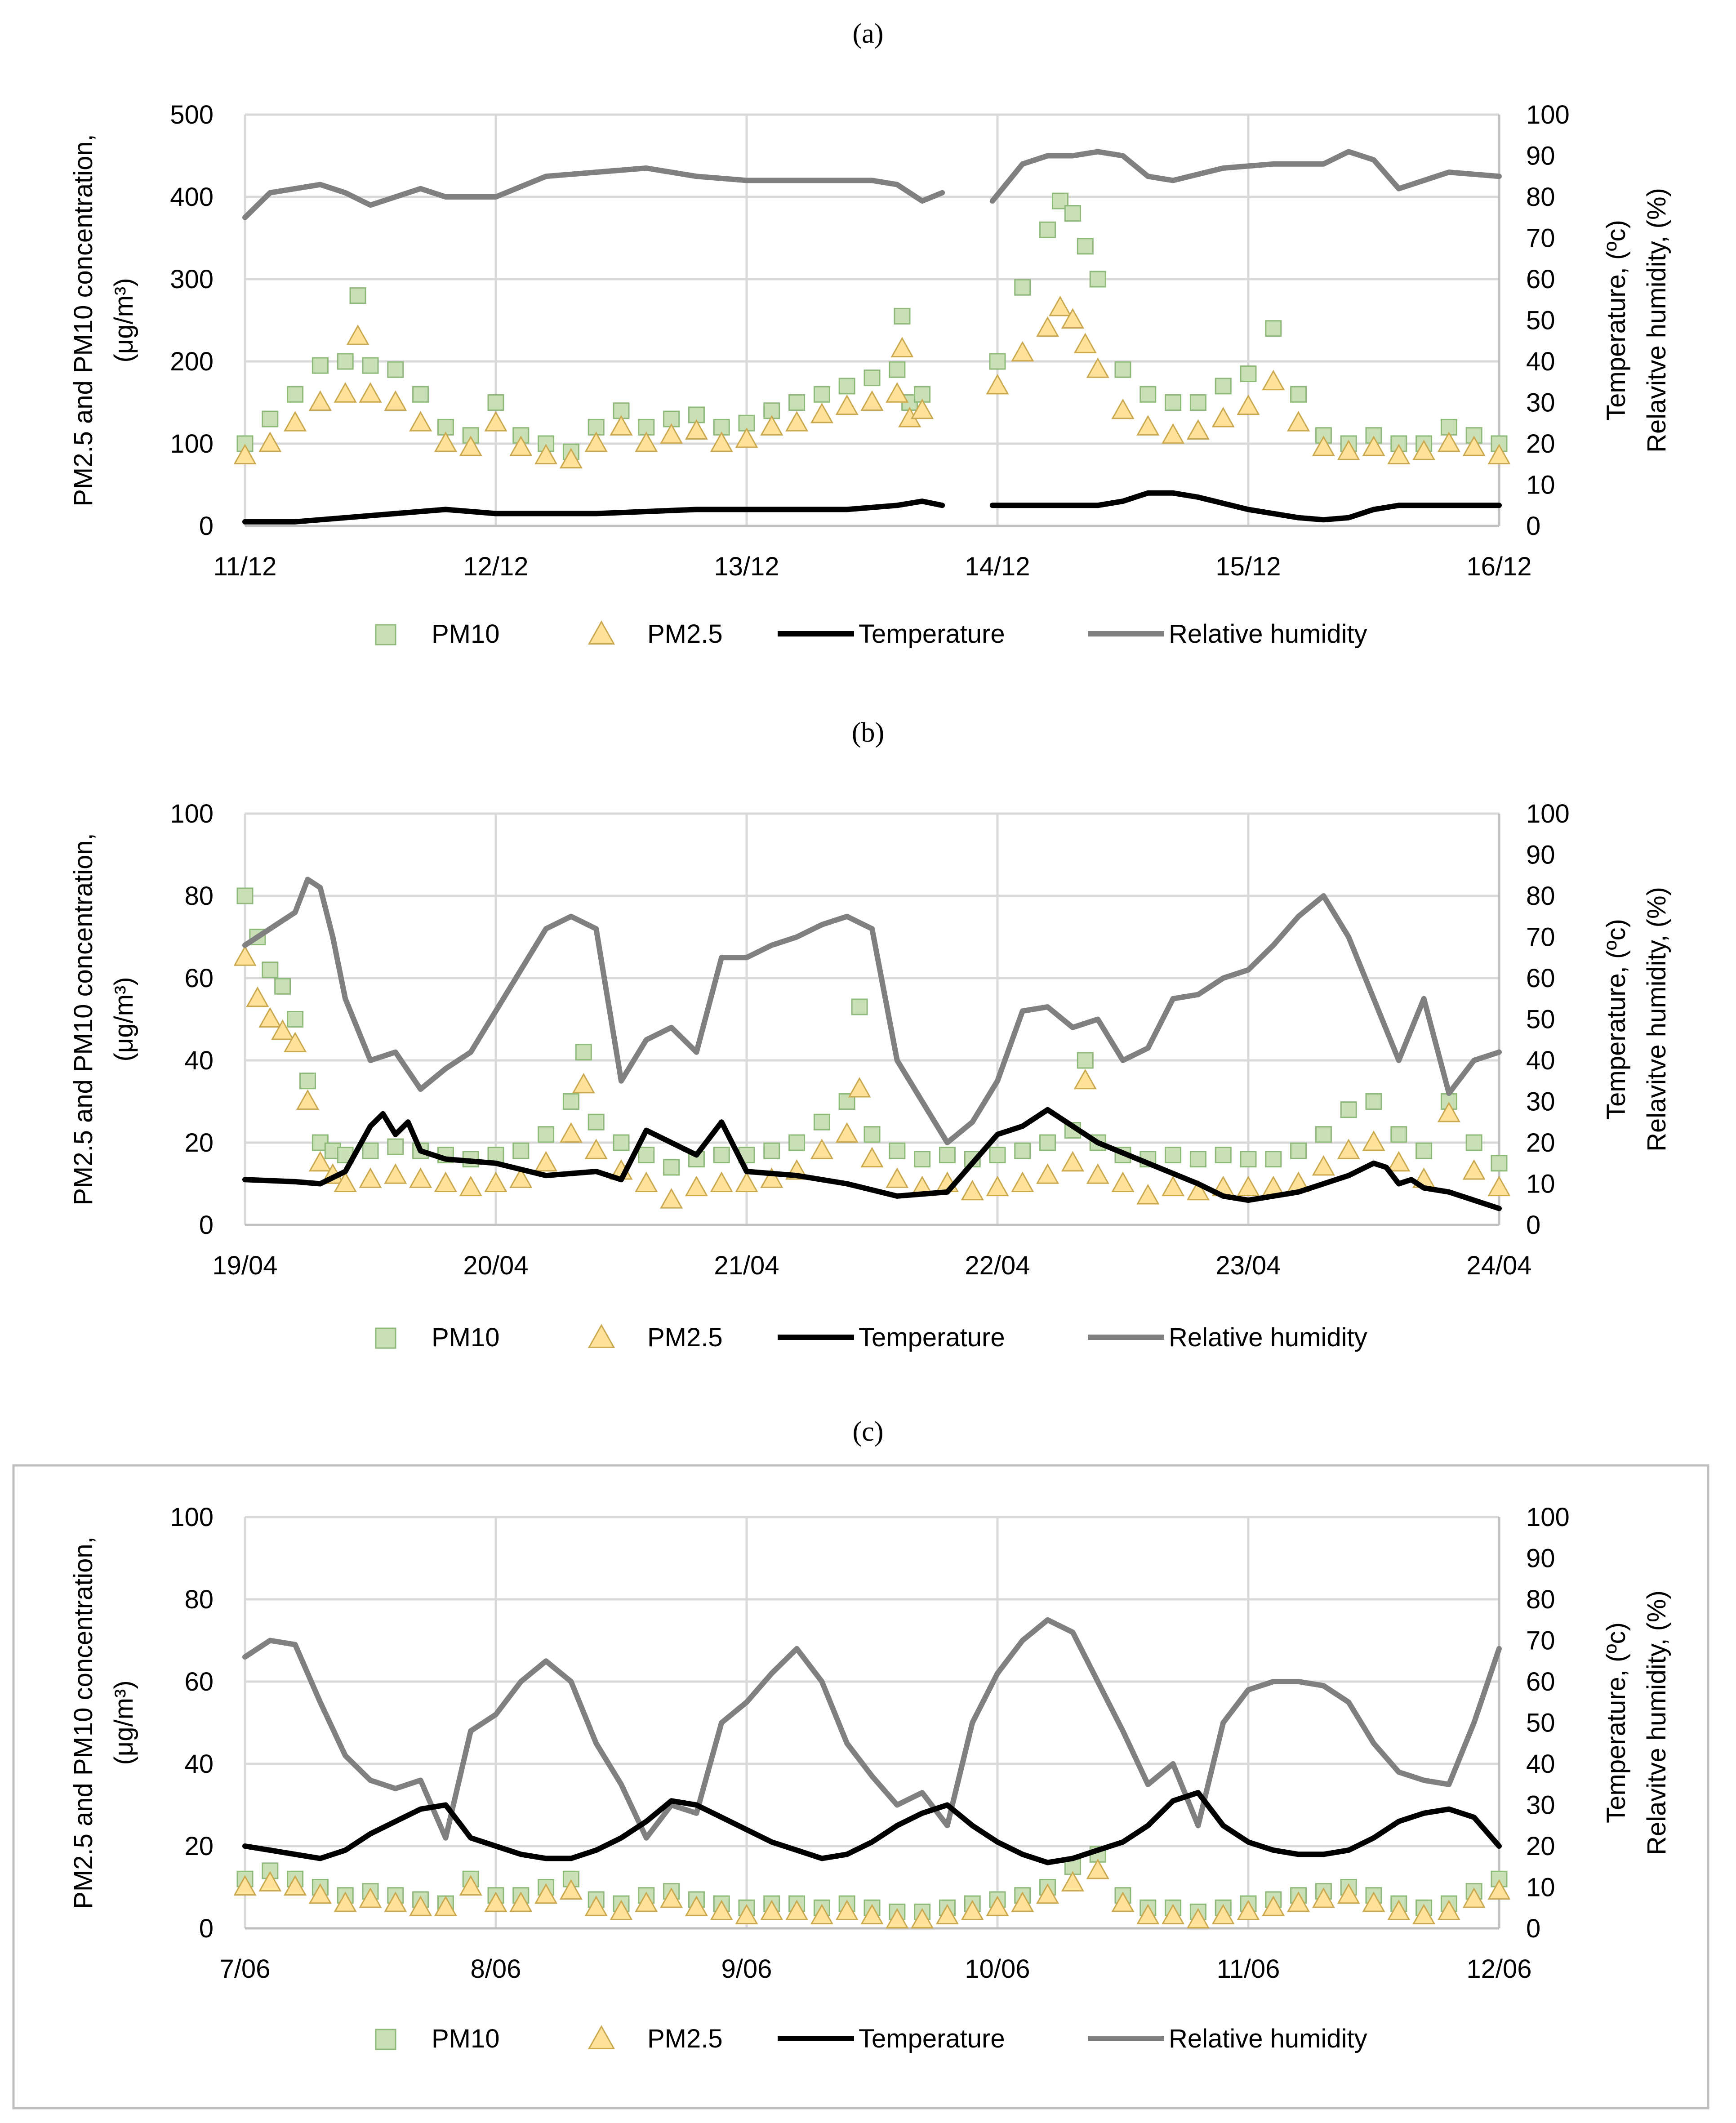 The height and width of the screenshot is (2123, 1736). Describe the element at coordinates (1540, 1019) in the screenshot. I see `y2-tick-label: 50` at that location.